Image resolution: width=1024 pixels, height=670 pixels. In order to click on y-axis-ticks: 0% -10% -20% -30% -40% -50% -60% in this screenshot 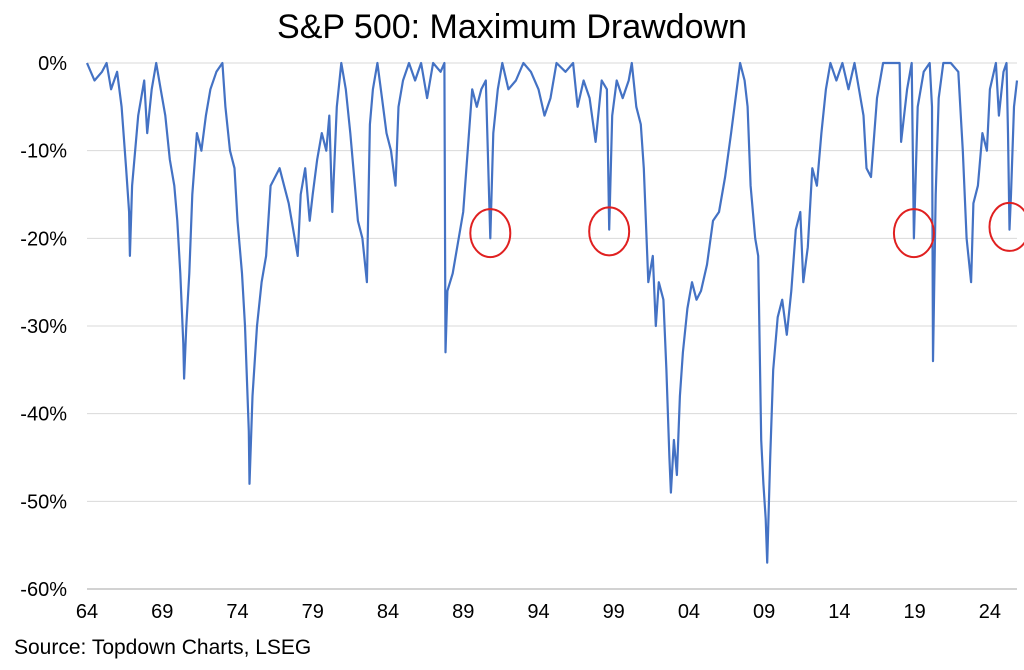, I will do `click(43, 327)`.